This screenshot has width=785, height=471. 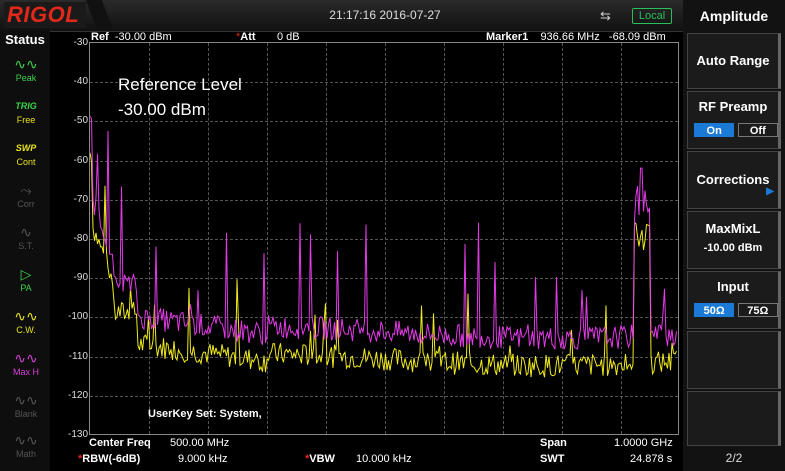 I want to click on ytick: -30, so click(x=80, y=42).